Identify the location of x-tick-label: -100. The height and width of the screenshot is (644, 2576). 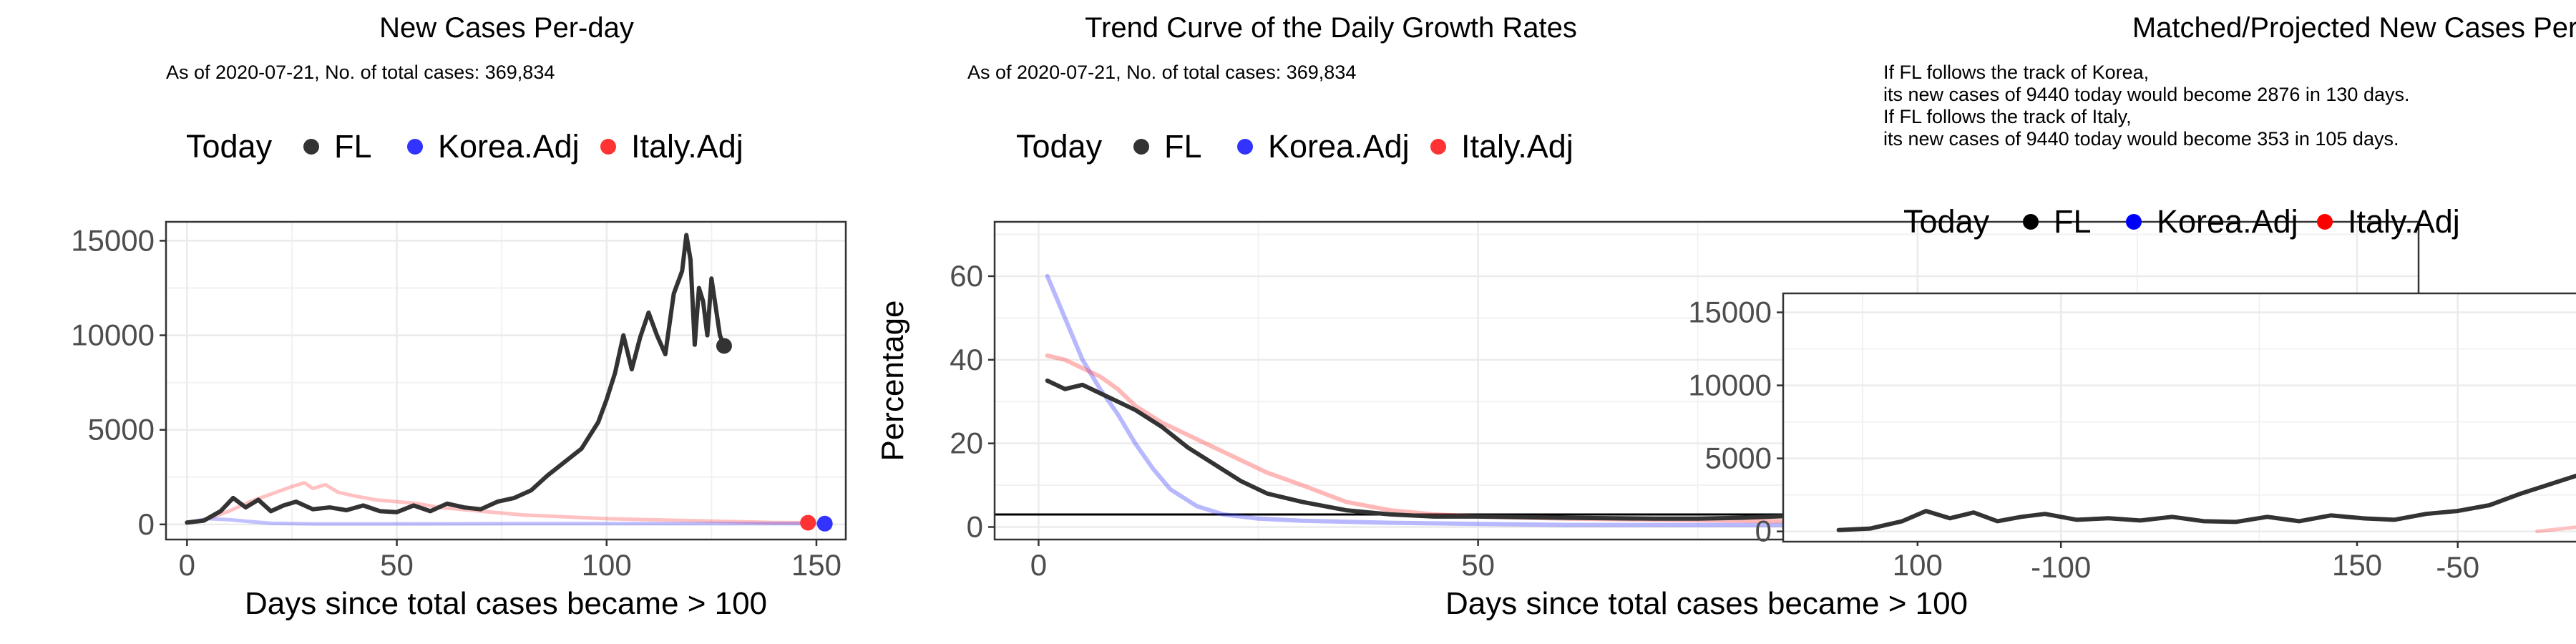
(2061, 567).